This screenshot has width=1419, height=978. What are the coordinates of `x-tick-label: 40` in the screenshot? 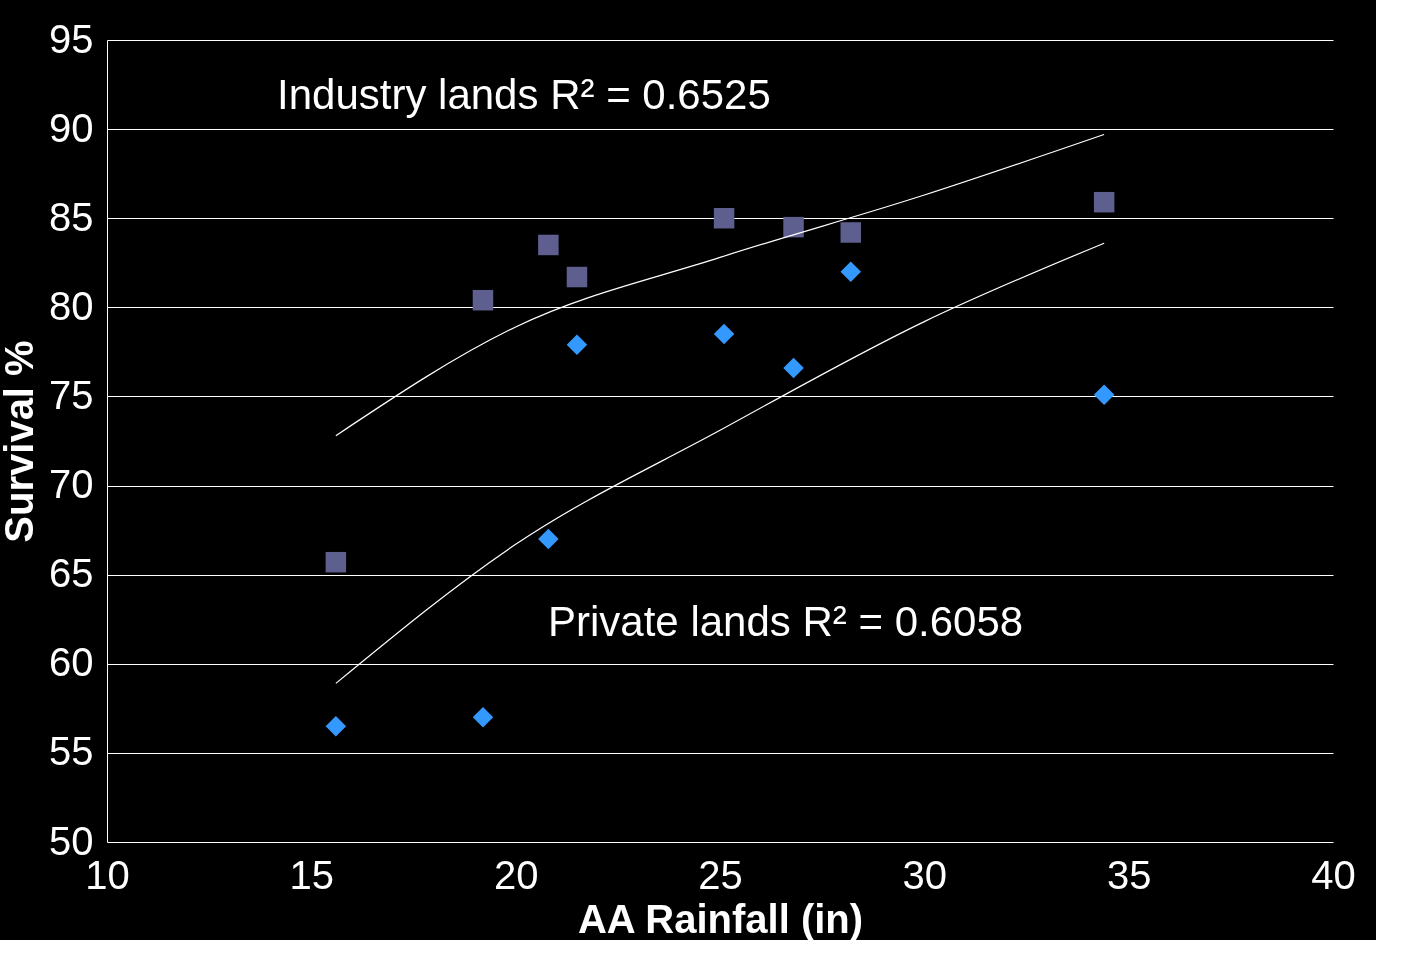 It's located at (1333, 874).